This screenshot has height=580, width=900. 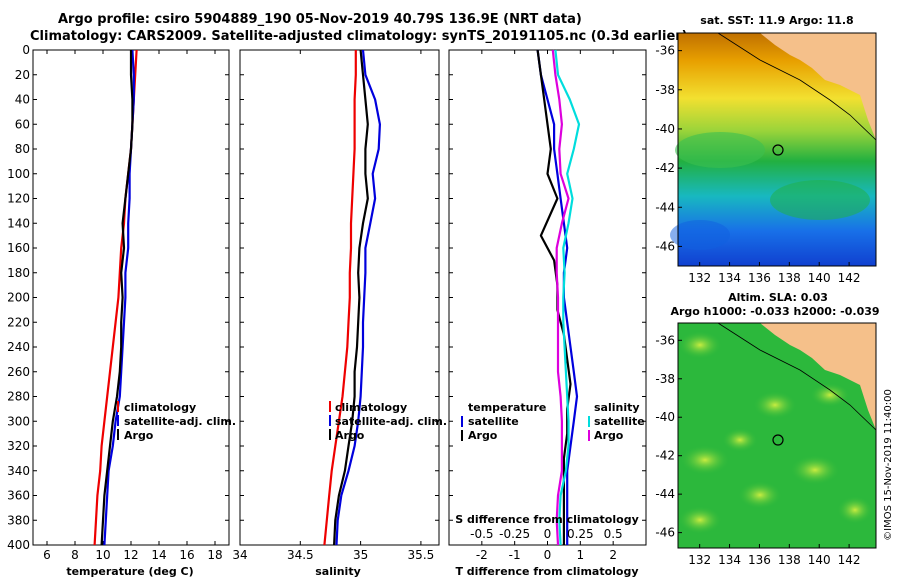 I want to click on temperature-legend: climatology satellite-adj. clim. Argo, so click(x=176, y=421).